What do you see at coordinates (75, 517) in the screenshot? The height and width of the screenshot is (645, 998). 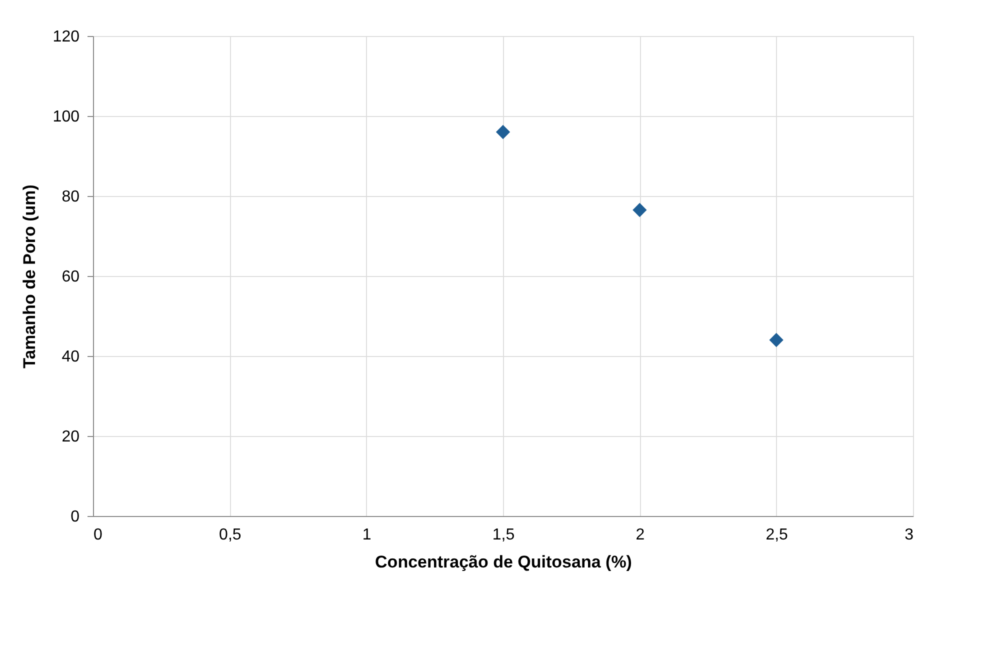 I see `y-tick-label: 0` at bounding box center [75, 517].